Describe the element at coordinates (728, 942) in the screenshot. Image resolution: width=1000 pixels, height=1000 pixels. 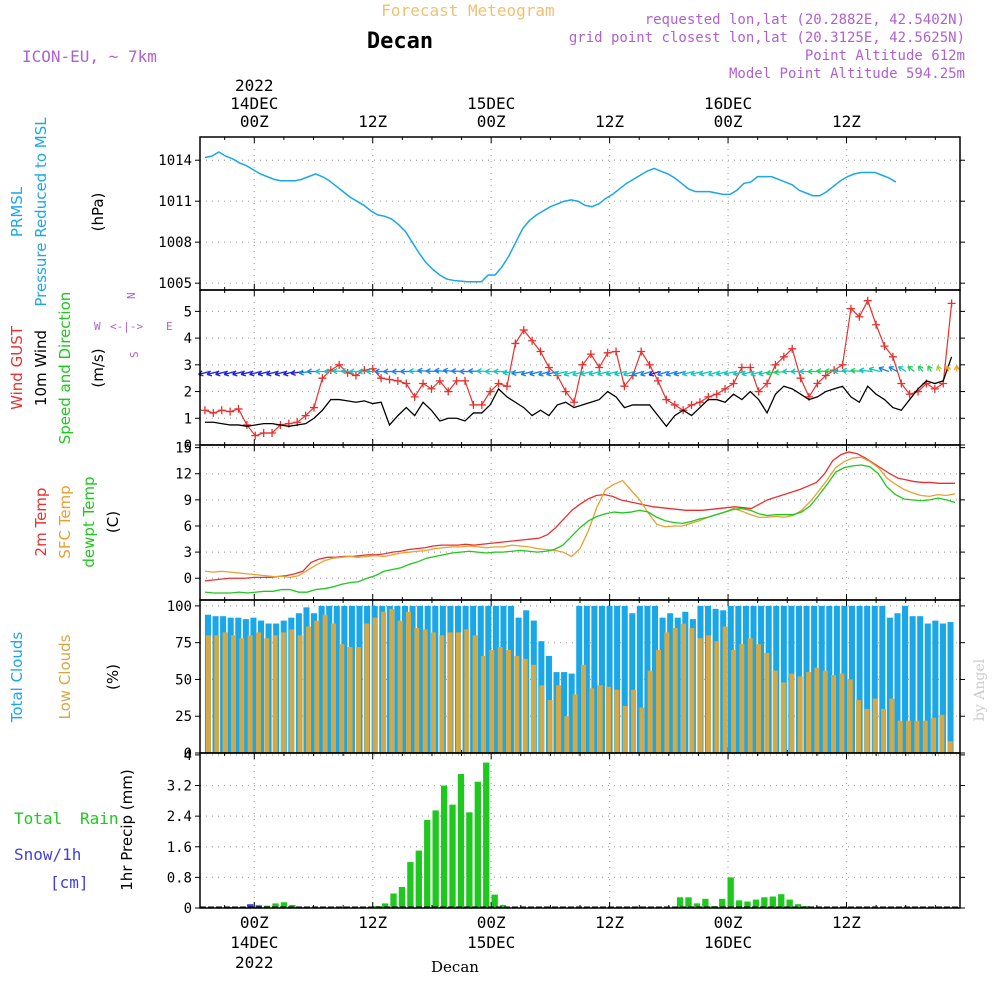
I see `bottom-axis-date: 16DEC` at that location.